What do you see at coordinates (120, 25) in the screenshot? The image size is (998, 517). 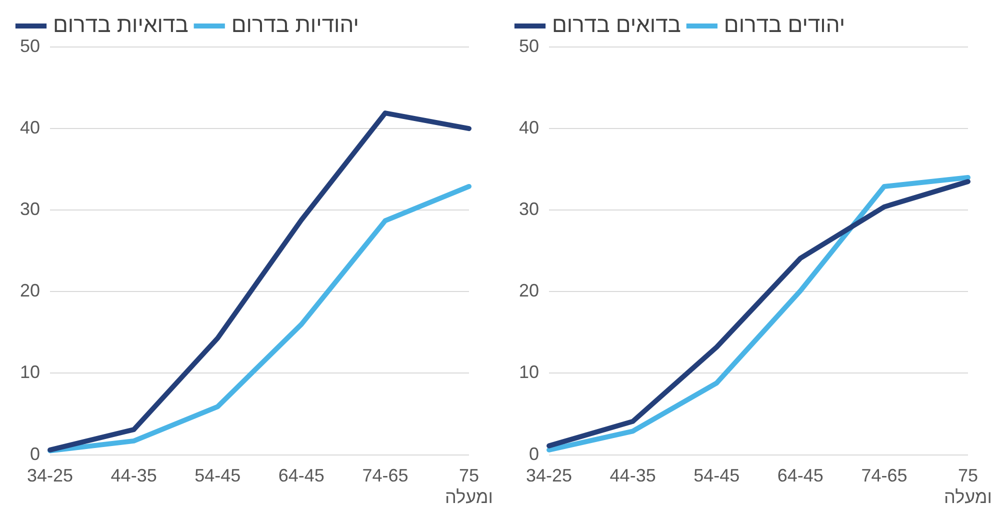 I see `legend-label: בדואיות בדרום` at bounding box center [120, 25].